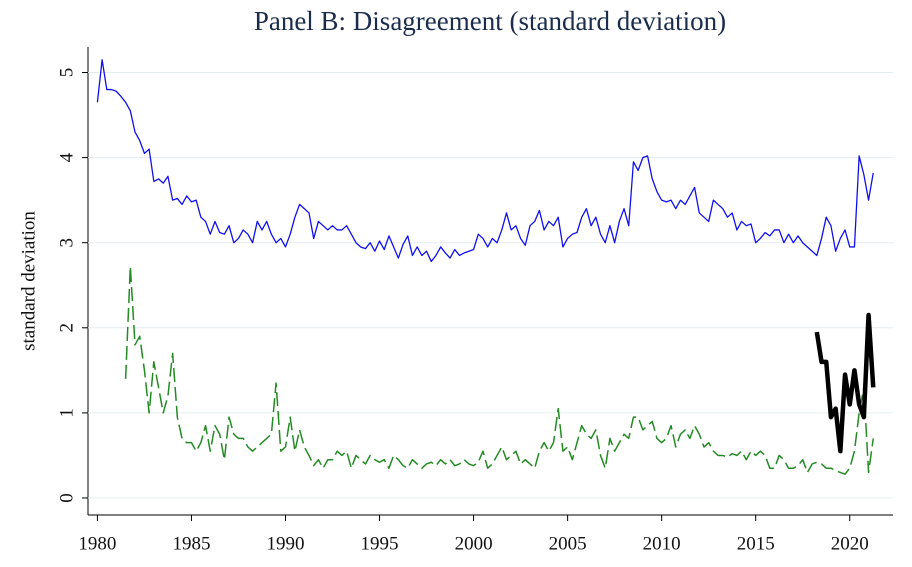 The height and width of the screenshot is (567, 912). What do you see at coordinates (66, 328) in the screenshot?
I see `y-tick-label: 2` at bounding box center [66, 328].